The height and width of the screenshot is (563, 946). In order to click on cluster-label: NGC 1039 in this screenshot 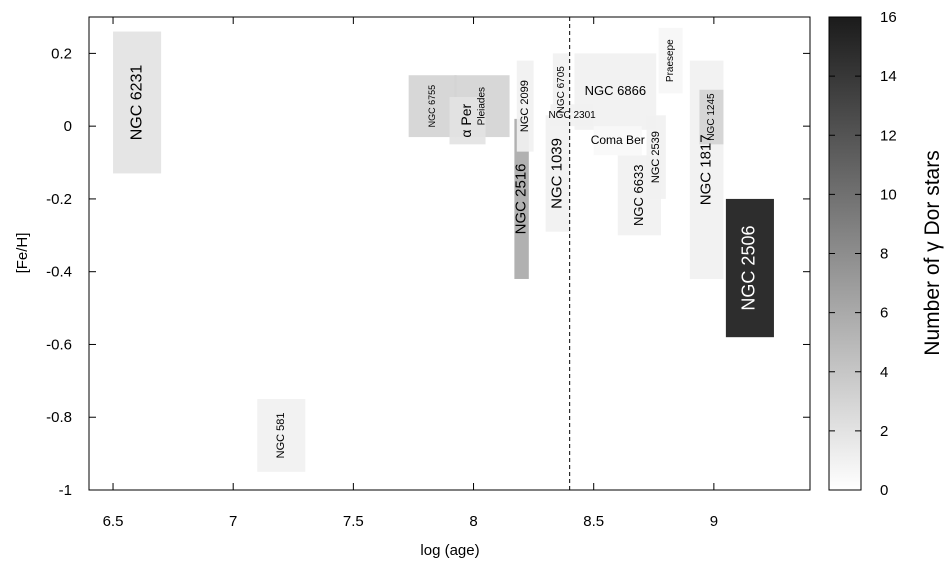, I will do `click(557, 173)`.